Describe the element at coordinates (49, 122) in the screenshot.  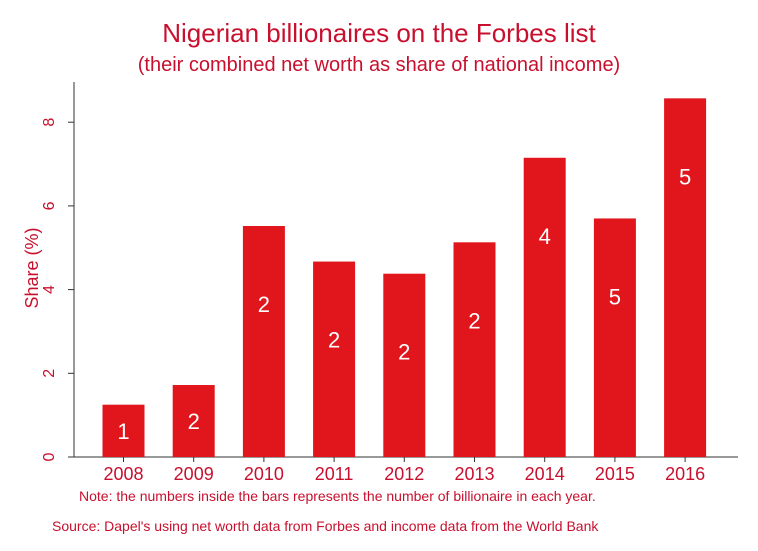
I see `y-tick-label: 8` at that location.